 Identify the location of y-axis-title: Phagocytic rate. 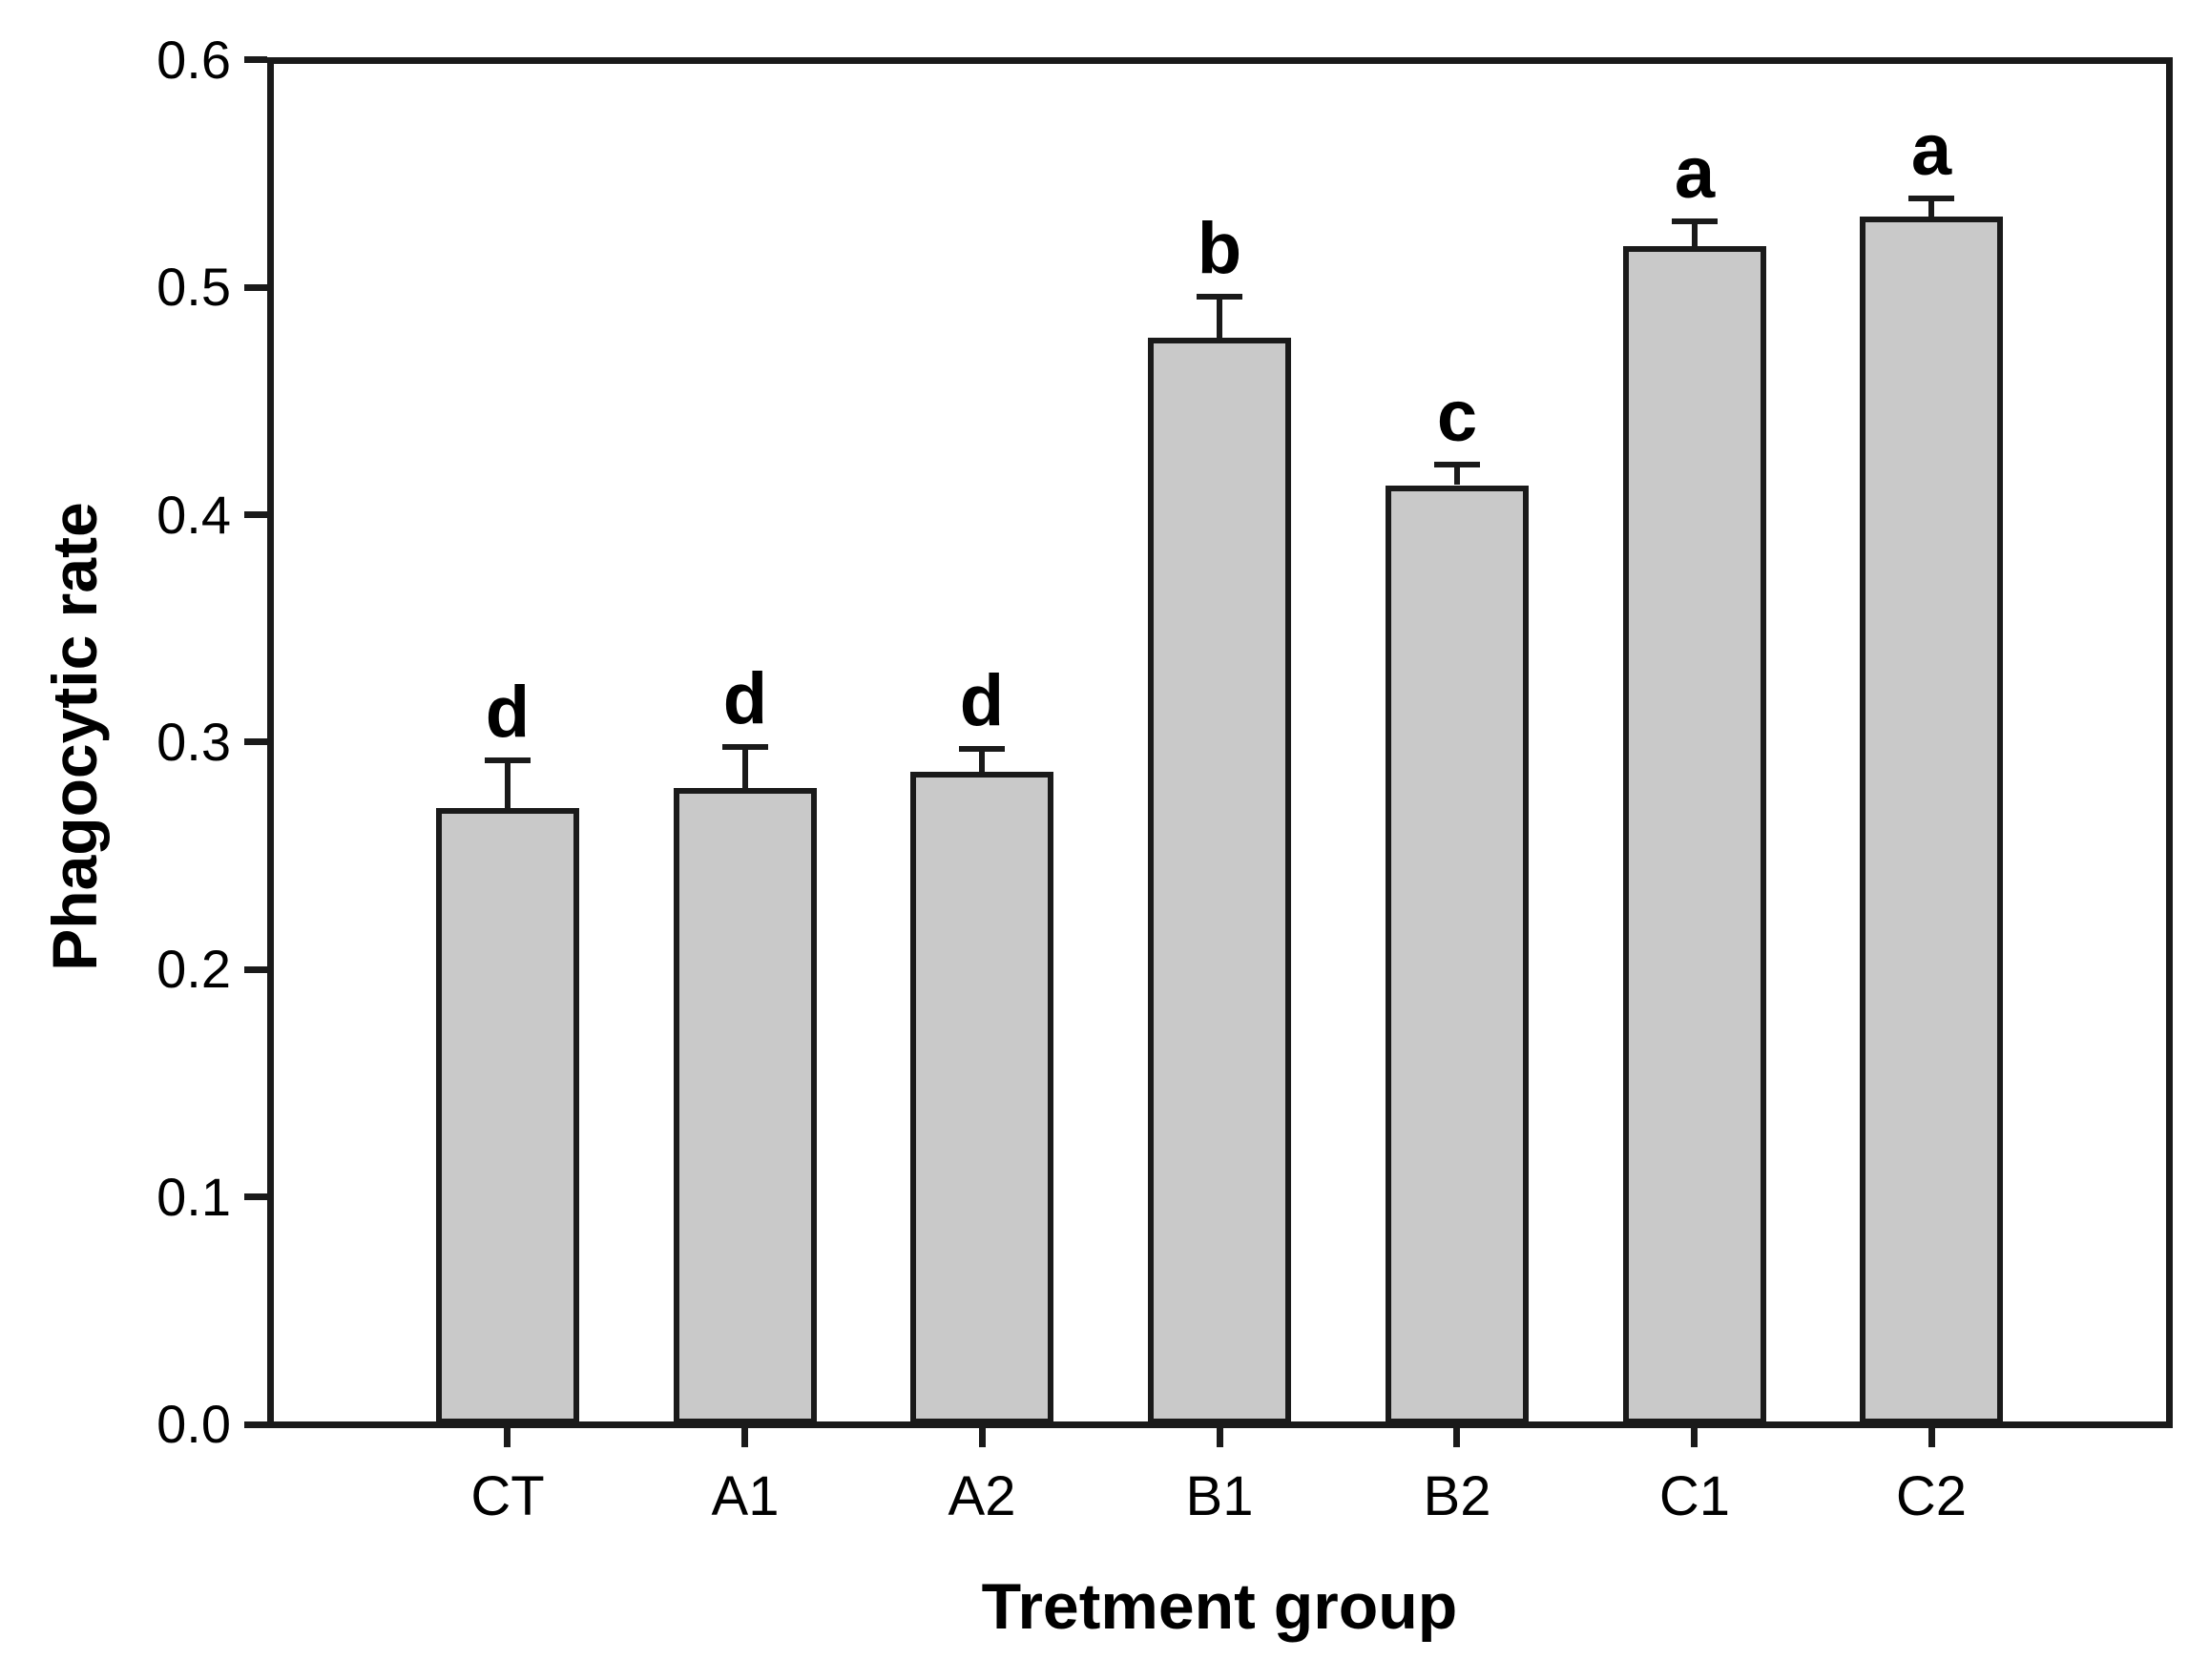
(74, 736).